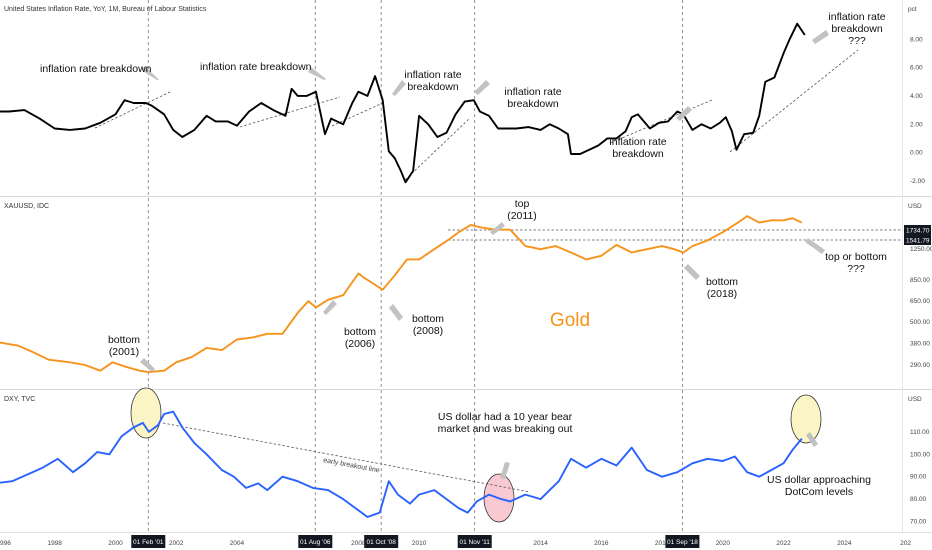  I want to click on annotation-dxy-1: early breakout line, so click(352, 465).